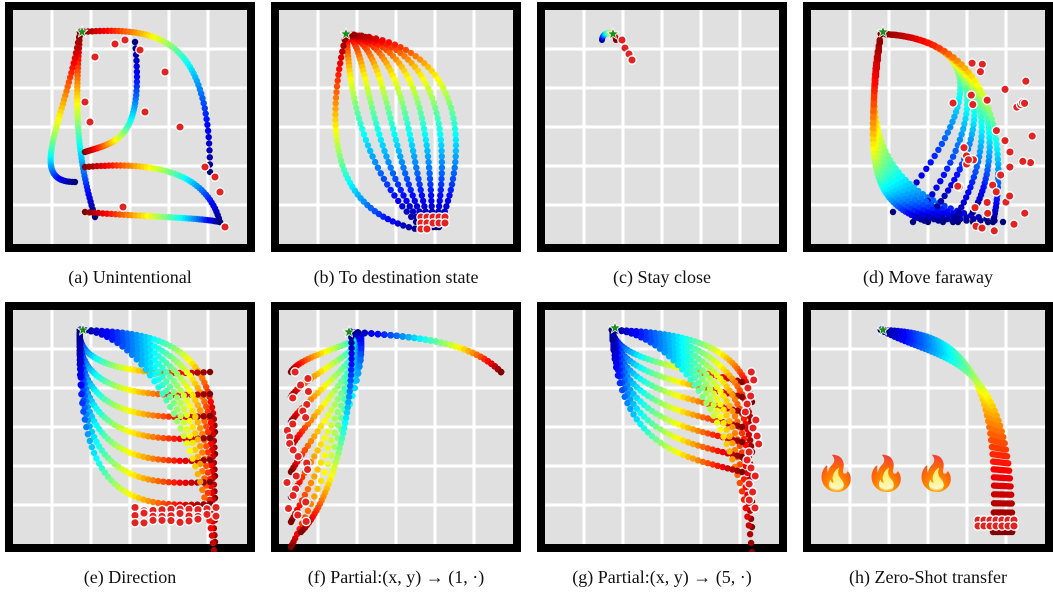  I want to click on start-star-icon, so click(346, 33).